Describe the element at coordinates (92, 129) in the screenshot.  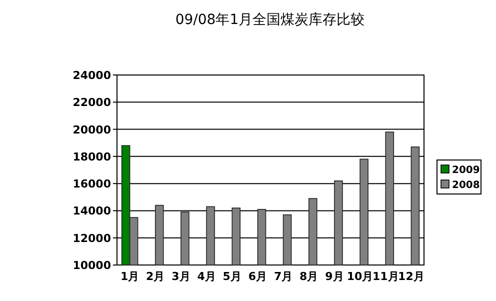
I see `y-tick-label: 20000` at that location.